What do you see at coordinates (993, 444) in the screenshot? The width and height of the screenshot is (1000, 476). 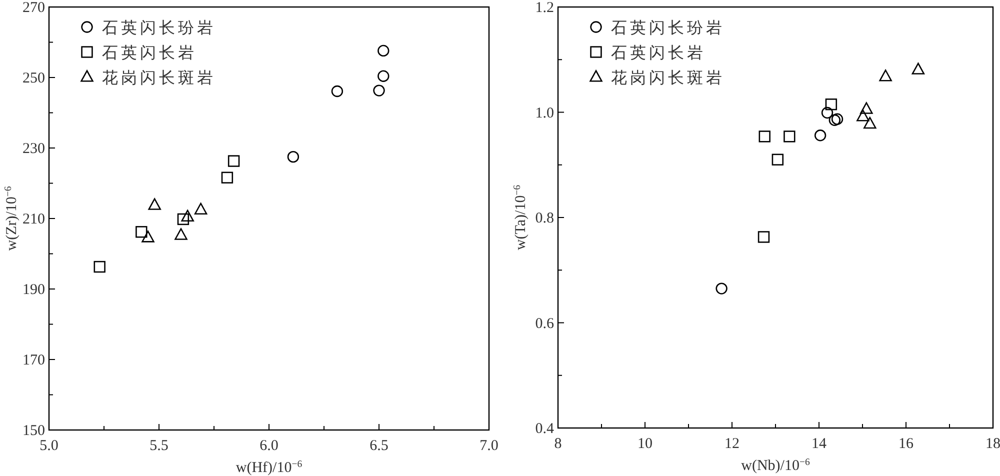 I see `x-tick-label: 18` at bounding box center [993, 444].